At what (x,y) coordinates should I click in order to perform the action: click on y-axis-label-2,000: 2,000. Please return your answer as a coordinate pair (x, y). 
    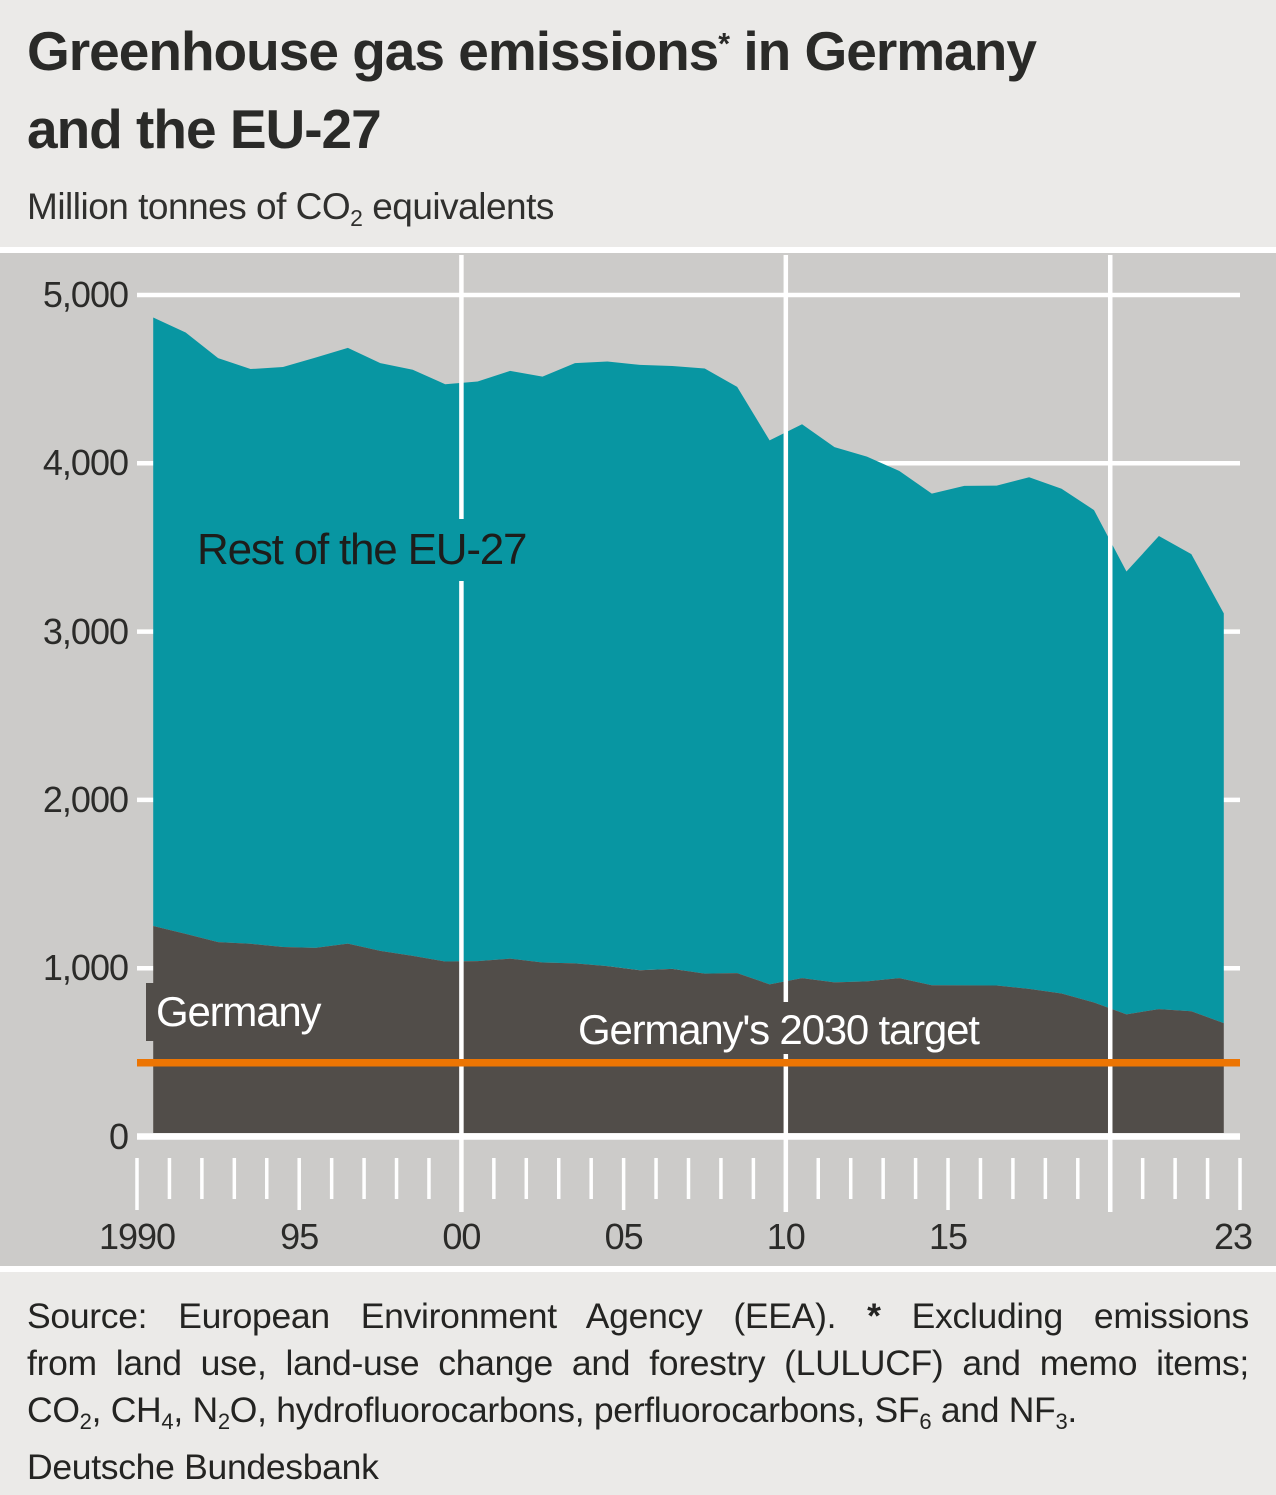
    Looking at the image, I should click on (85, 799).